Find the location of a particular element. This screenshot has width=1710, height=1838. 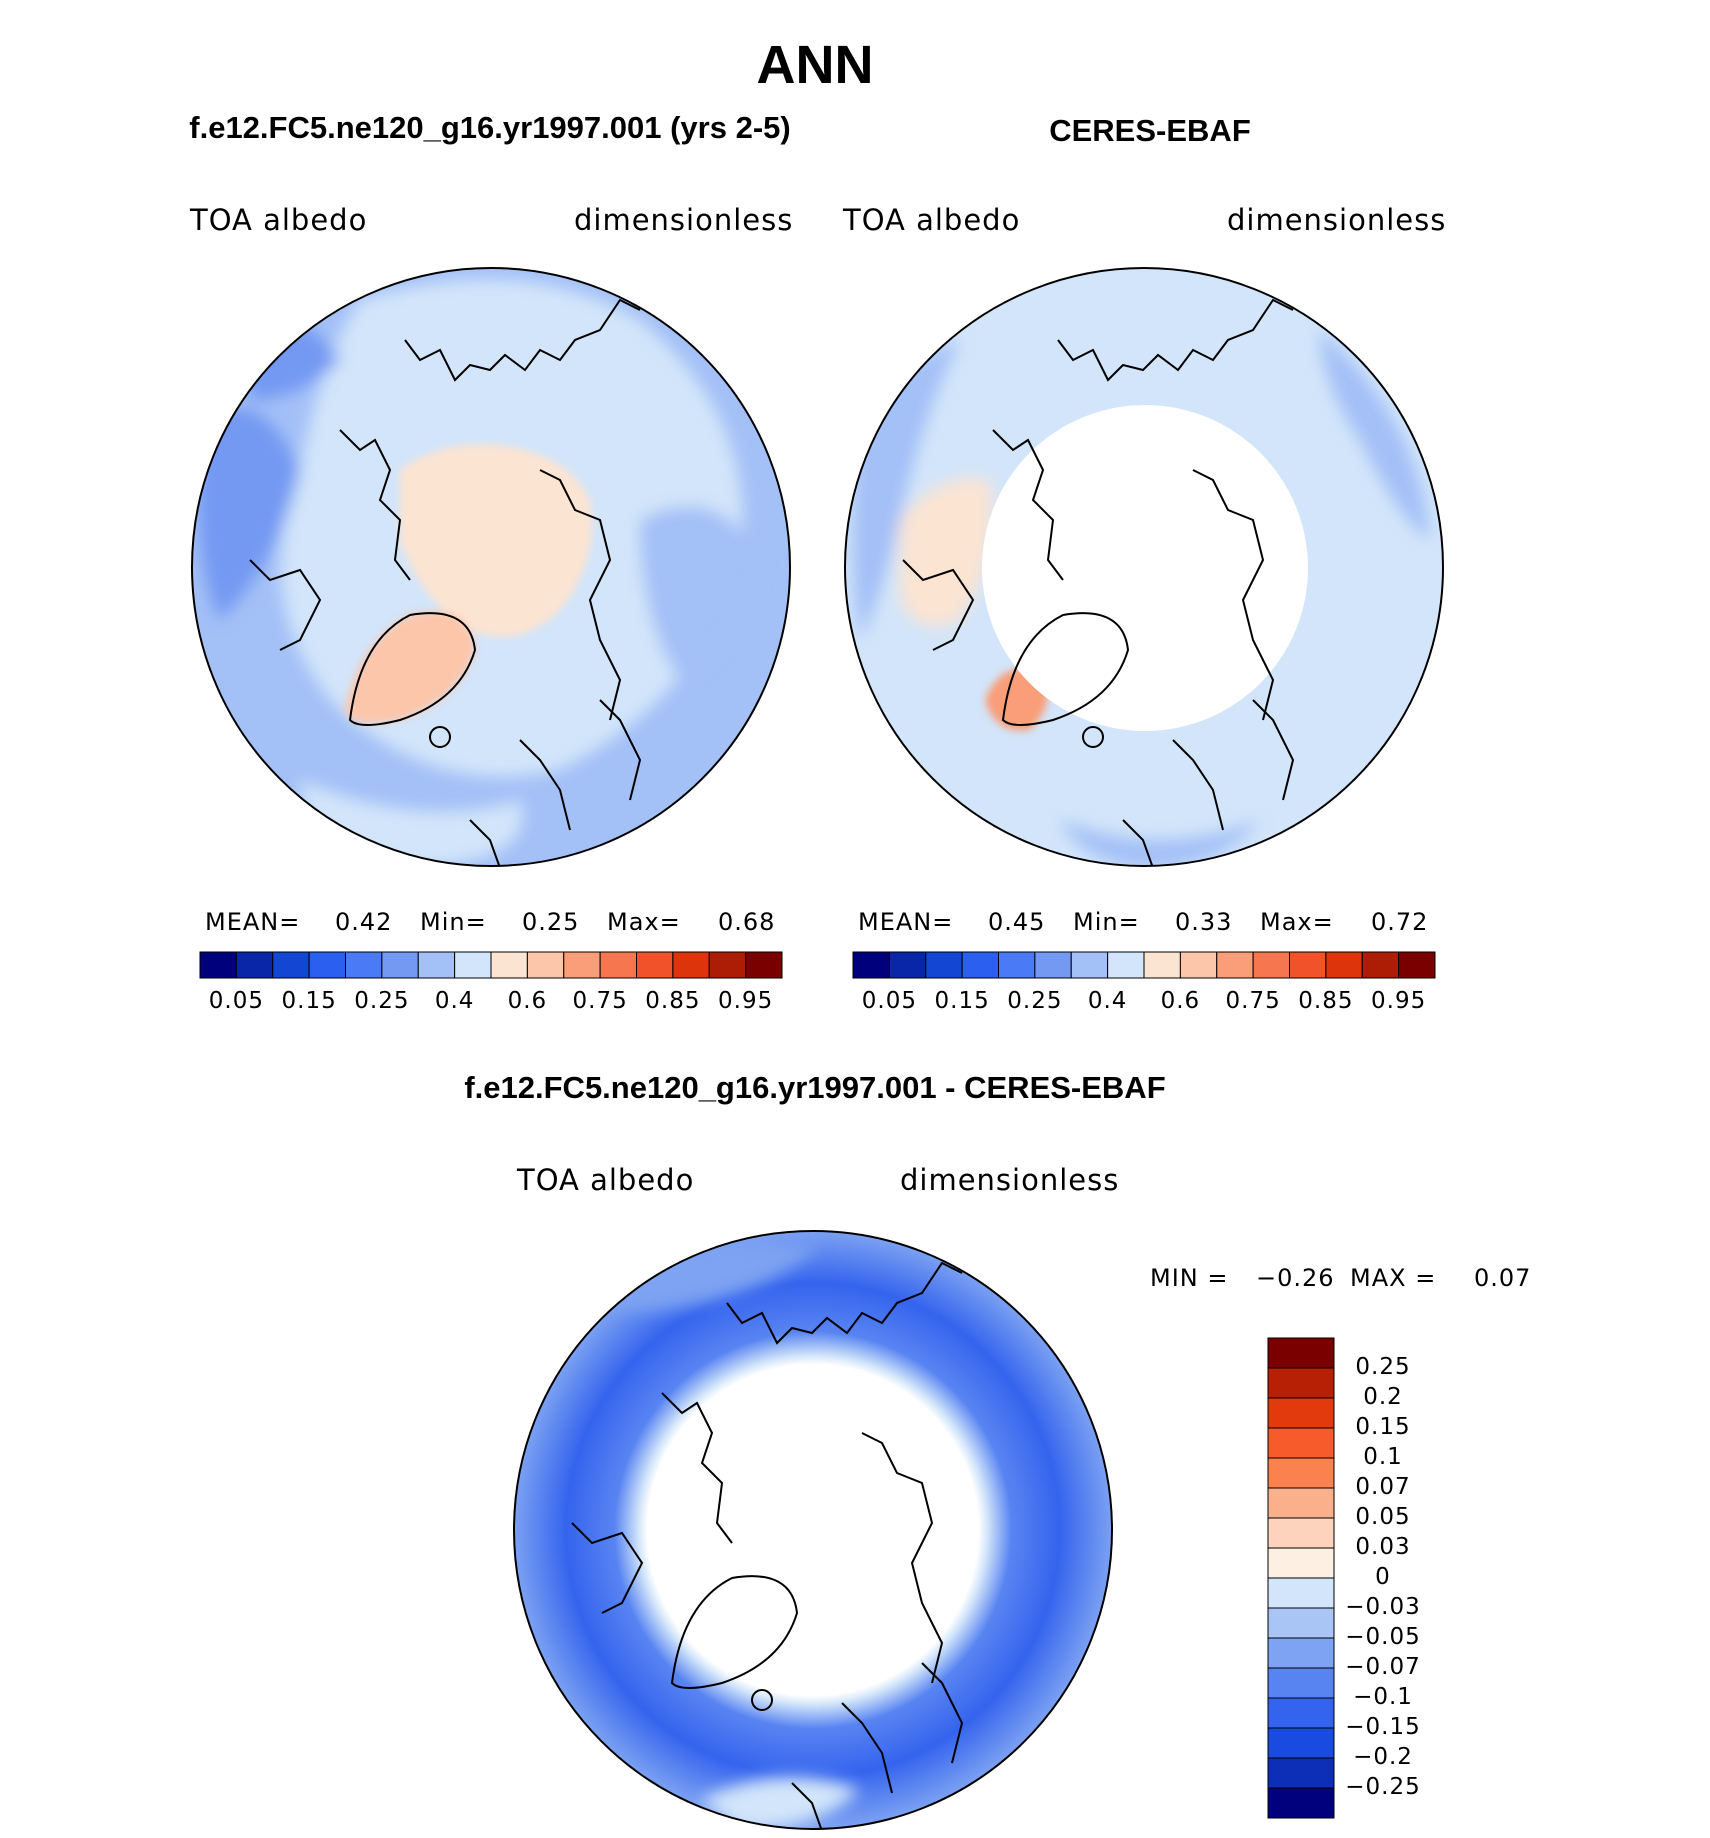

obs-variable-label: TOA albedo is located at coordinates (932, 220).